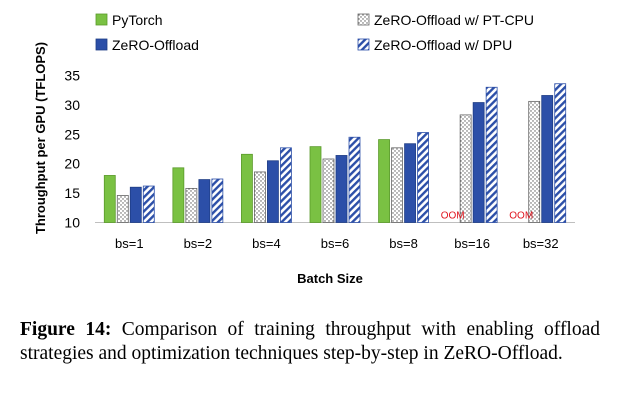 The height and width of the screenshot is (403, 618). Describe the element at coordinates (72, 105) in the screenshot. I see `y-tick-label: 30` at that location.